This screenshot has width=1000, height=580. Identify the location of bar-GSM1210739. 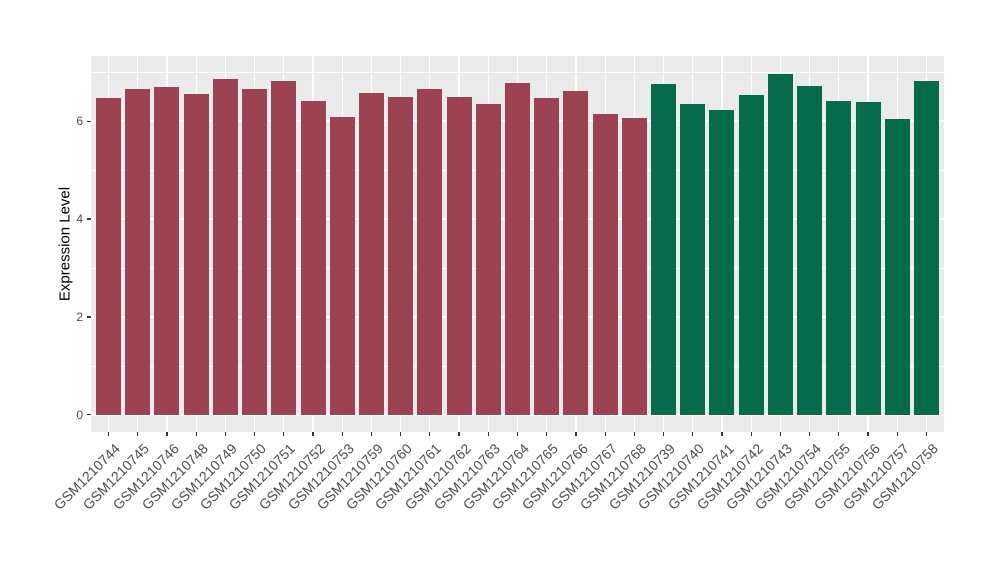
(664, 249).